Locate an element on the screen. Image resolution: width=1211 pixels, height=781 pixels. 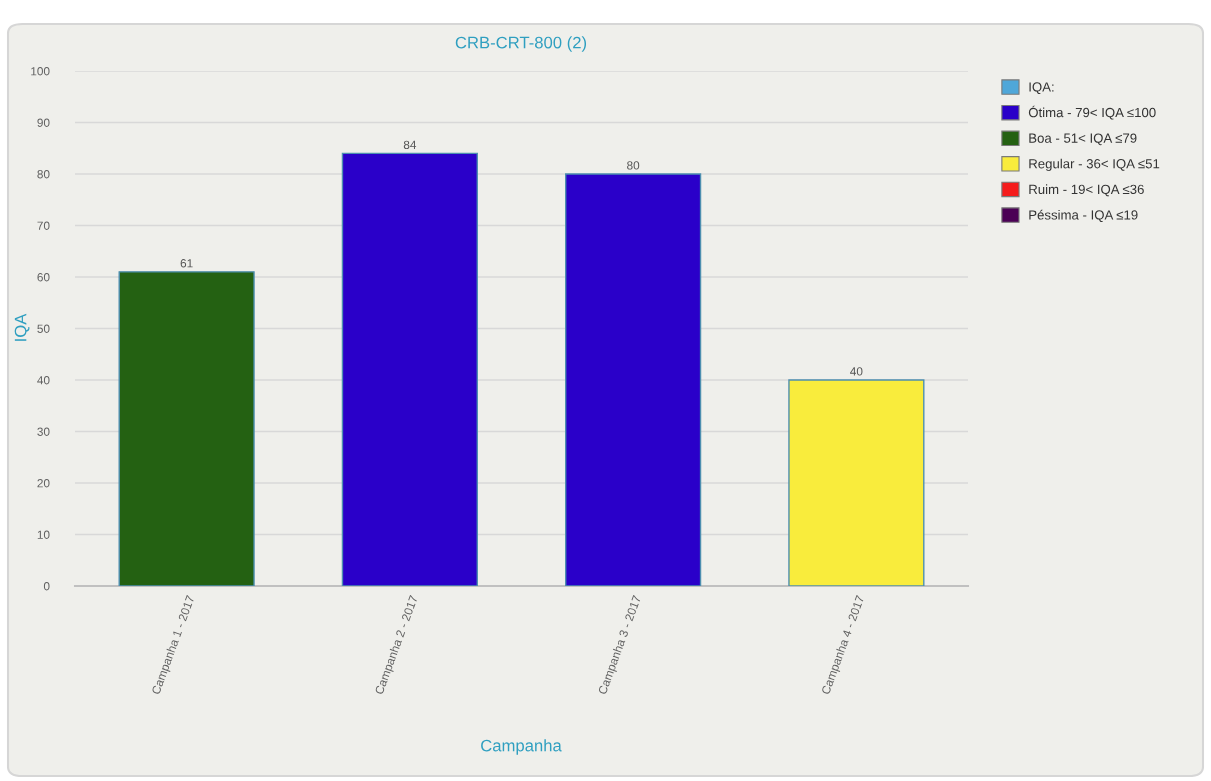
y-tick-label: 80 is located at coordinates (43, 174).